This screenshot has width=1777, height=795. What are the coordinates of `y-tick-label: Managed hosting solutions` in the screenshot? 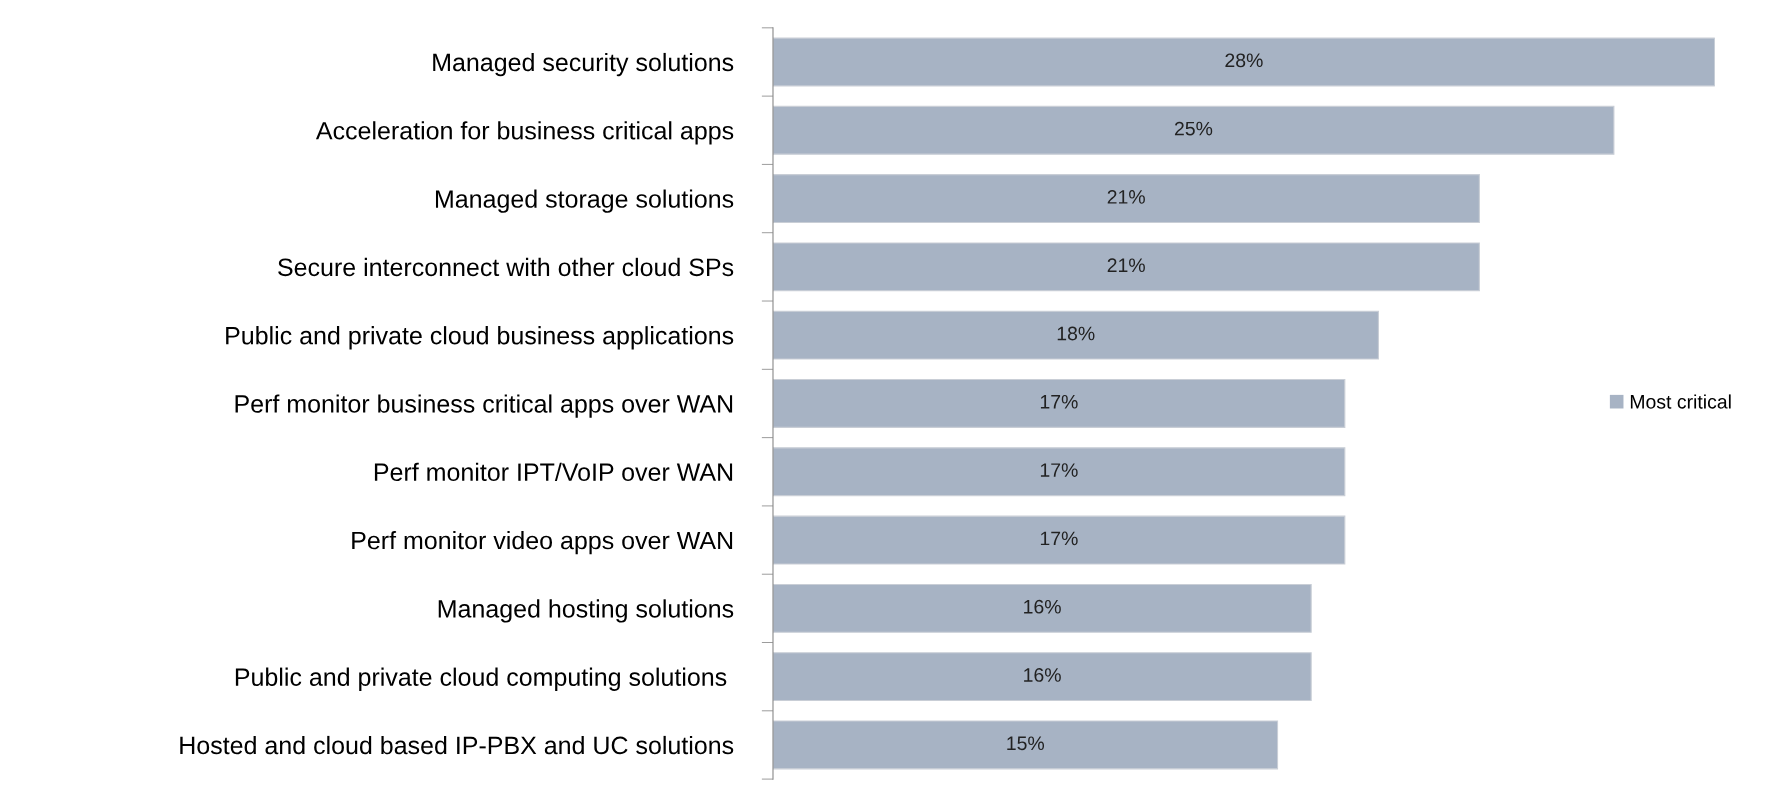 It's located at (586, 611).